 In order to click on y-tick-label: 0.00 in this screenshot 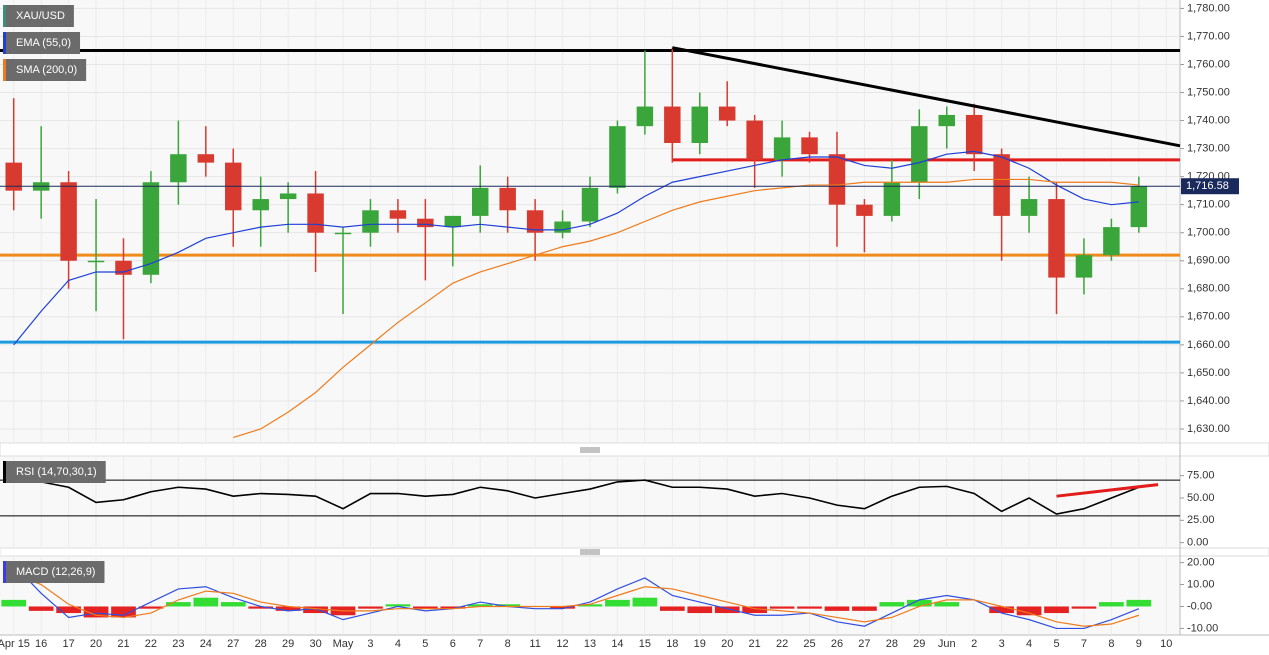, I will do `click(1197, 543)`.